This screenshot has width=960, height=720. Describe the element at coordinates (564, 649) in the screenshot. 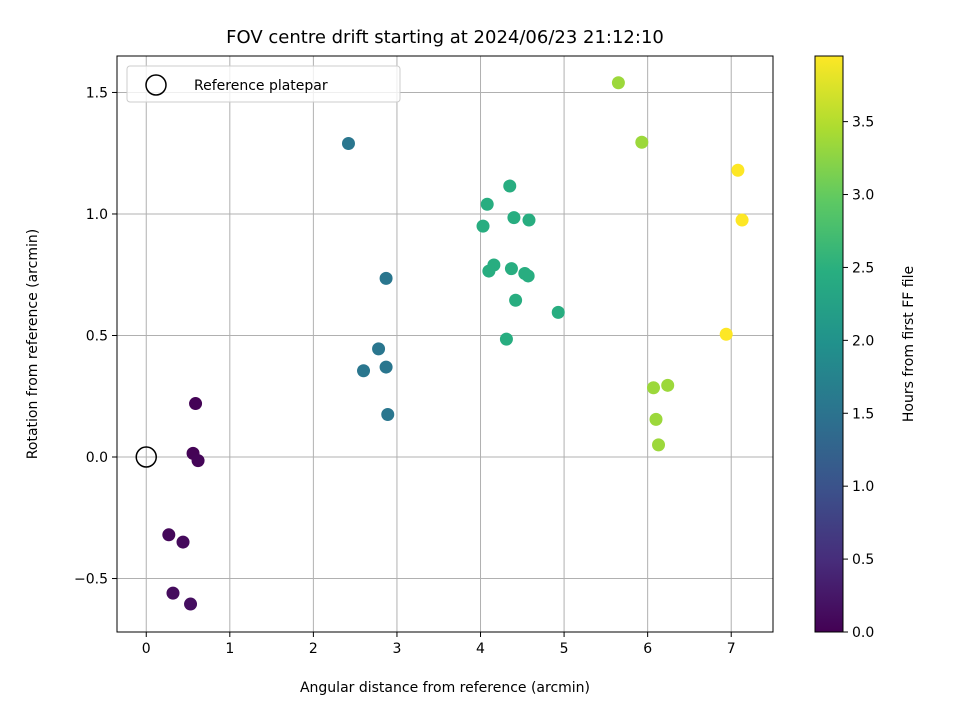

I see `x-tick-label: 5` at that location.